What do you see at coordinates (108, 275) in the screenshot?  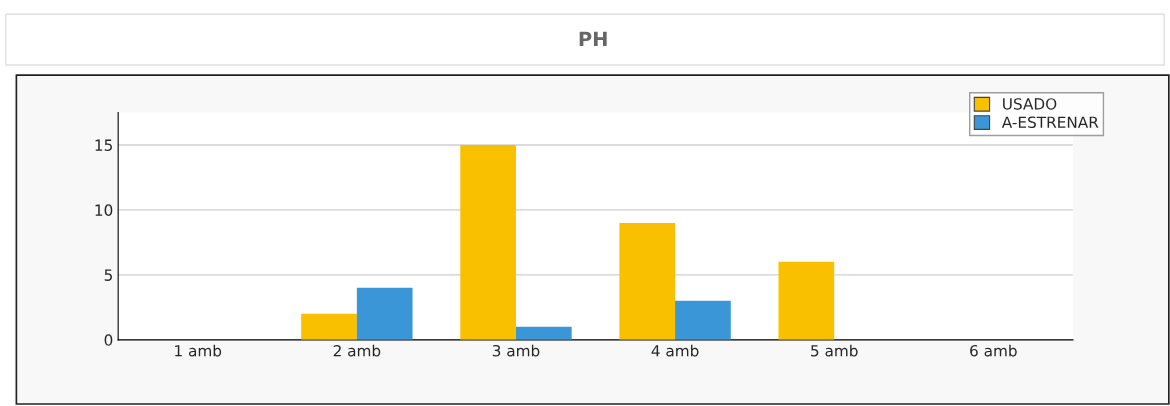 I see `y-tick-label: 5` at bounding box center [108, 275].